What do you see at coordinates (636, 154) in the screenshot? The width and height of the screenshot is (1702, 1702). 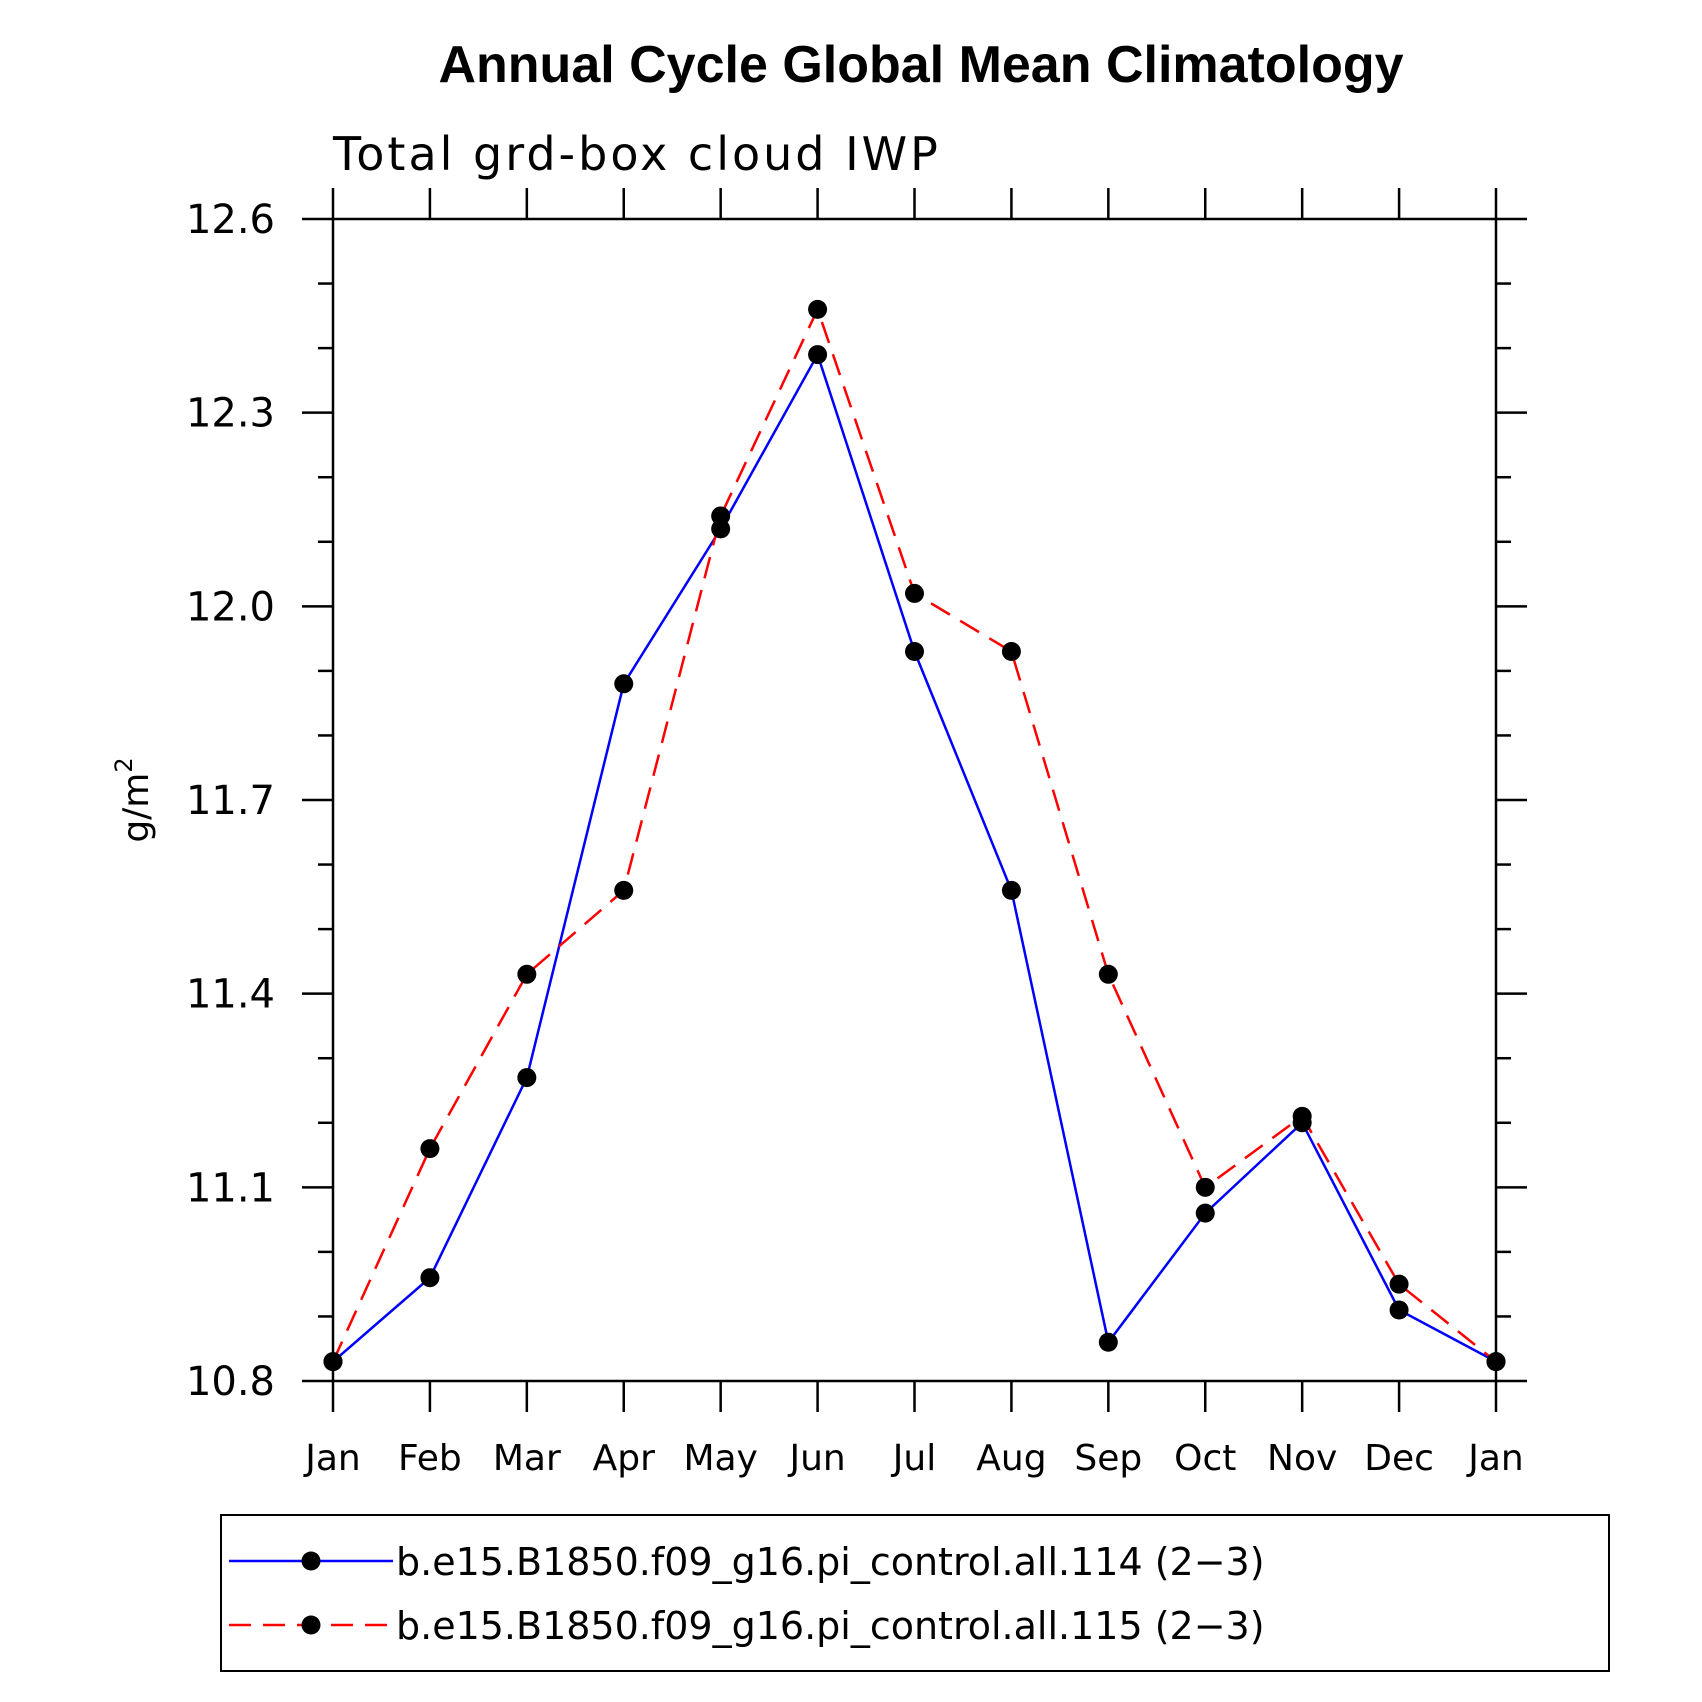 I see `chart-subtitle: Total grd-box cloud IWP` at bounding box center [636, 154].